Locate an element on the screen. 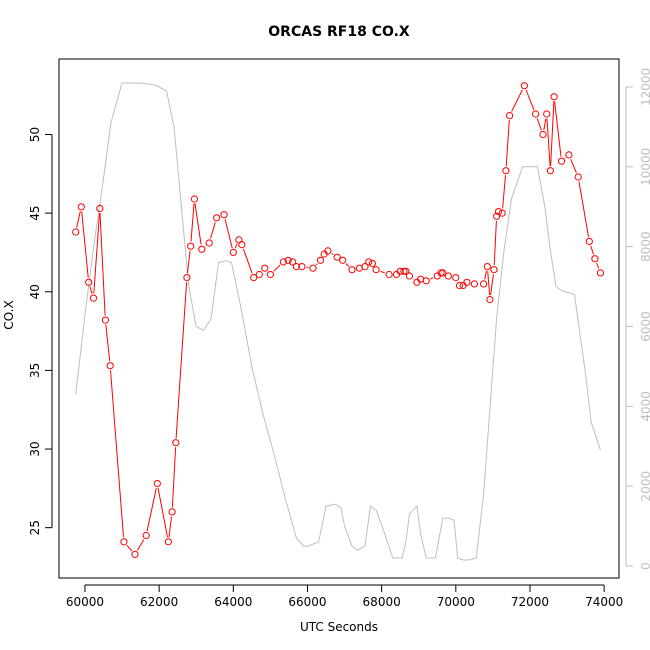  x-tick-label: 60000 is located at coordinates (85, 602).